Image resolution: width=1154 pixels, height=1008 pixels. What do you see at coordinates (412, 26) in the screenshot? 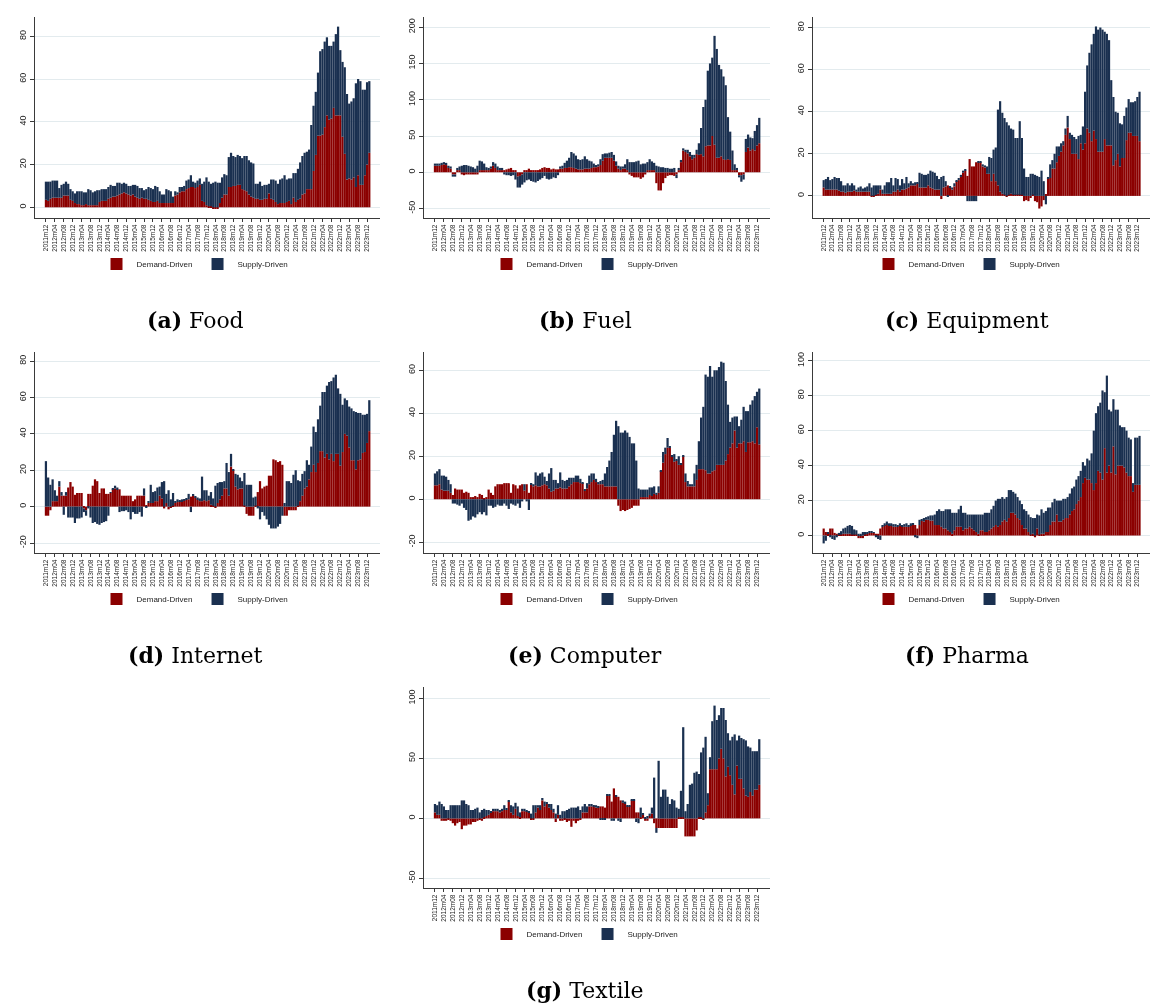
I see `y-tick-label: 200` at bounding box center [412, 26].